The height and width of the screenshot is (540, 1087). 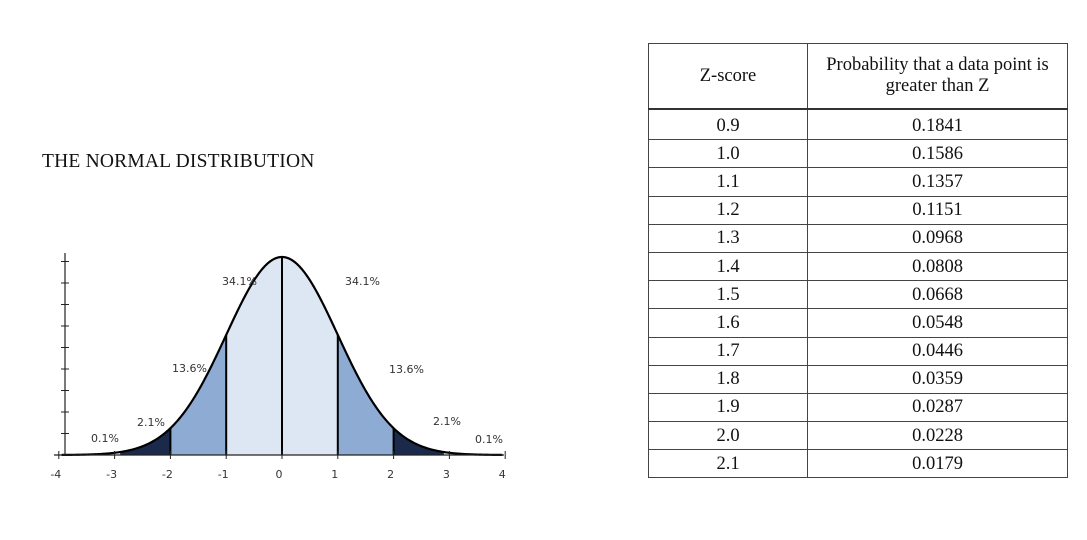 I want to click on table-row: 1.7 0.0446, so click(x=858, y=351).